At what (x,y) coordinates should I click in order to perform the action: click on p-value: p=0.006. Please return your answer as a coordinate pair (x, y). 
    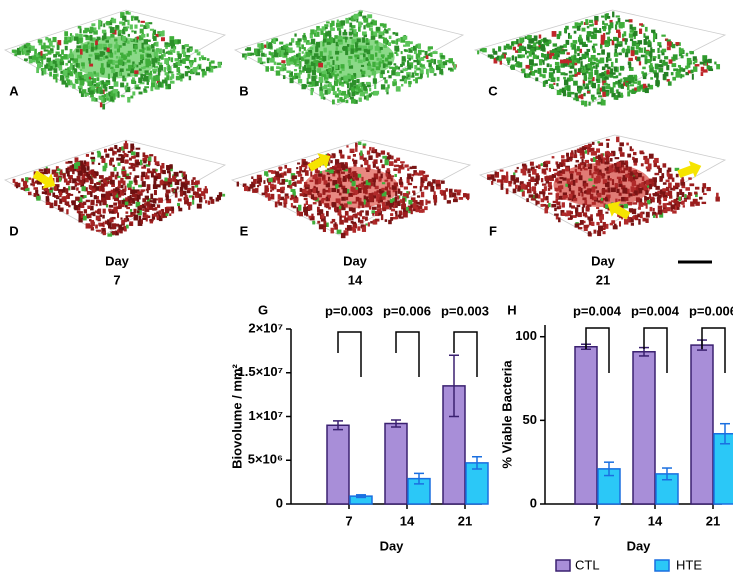
    Looking at the image, I should click on (407, 310).